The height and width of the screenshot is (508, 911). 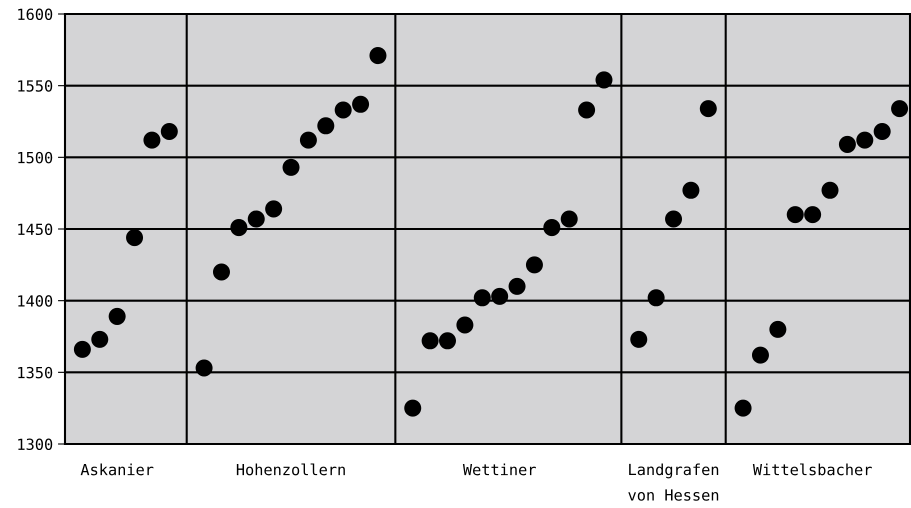 What do you see at coordinates (35, 372) in the screenshot?
I see `y-tick-label: 1350` at bounding box center [35, 372].